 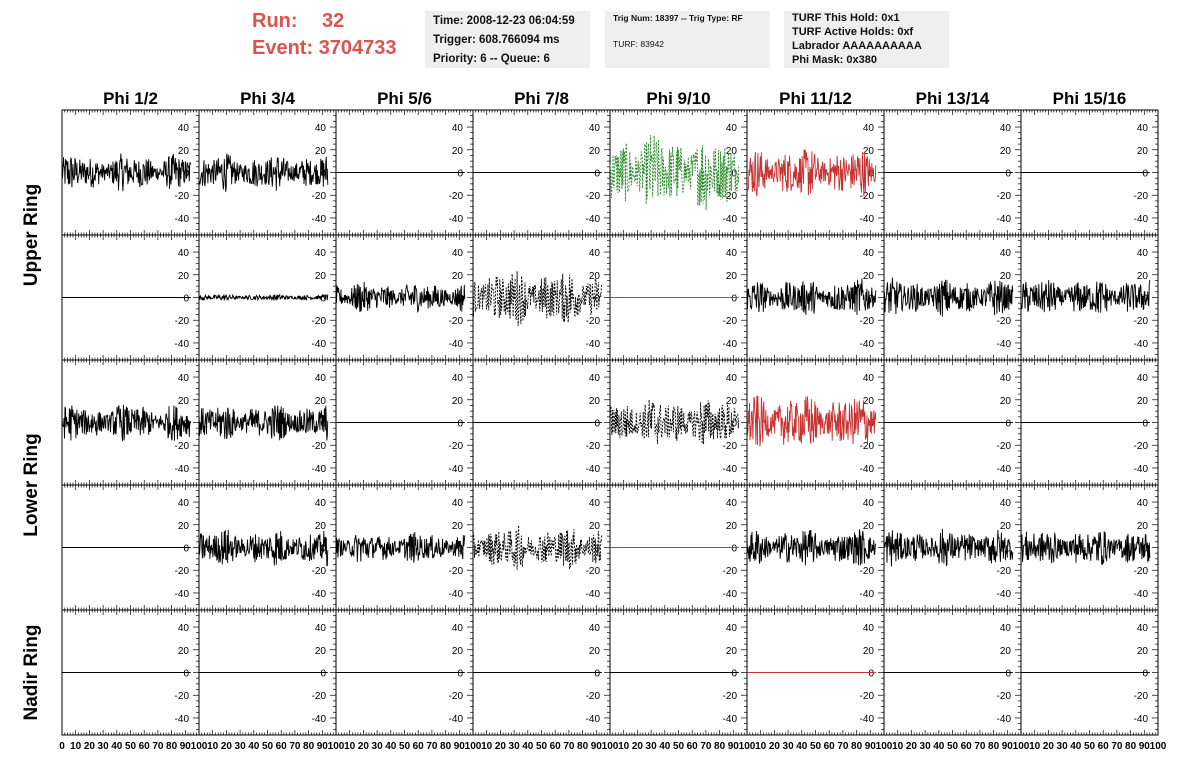 I want to click on event-label: Event:, so click(x=283, y=48).